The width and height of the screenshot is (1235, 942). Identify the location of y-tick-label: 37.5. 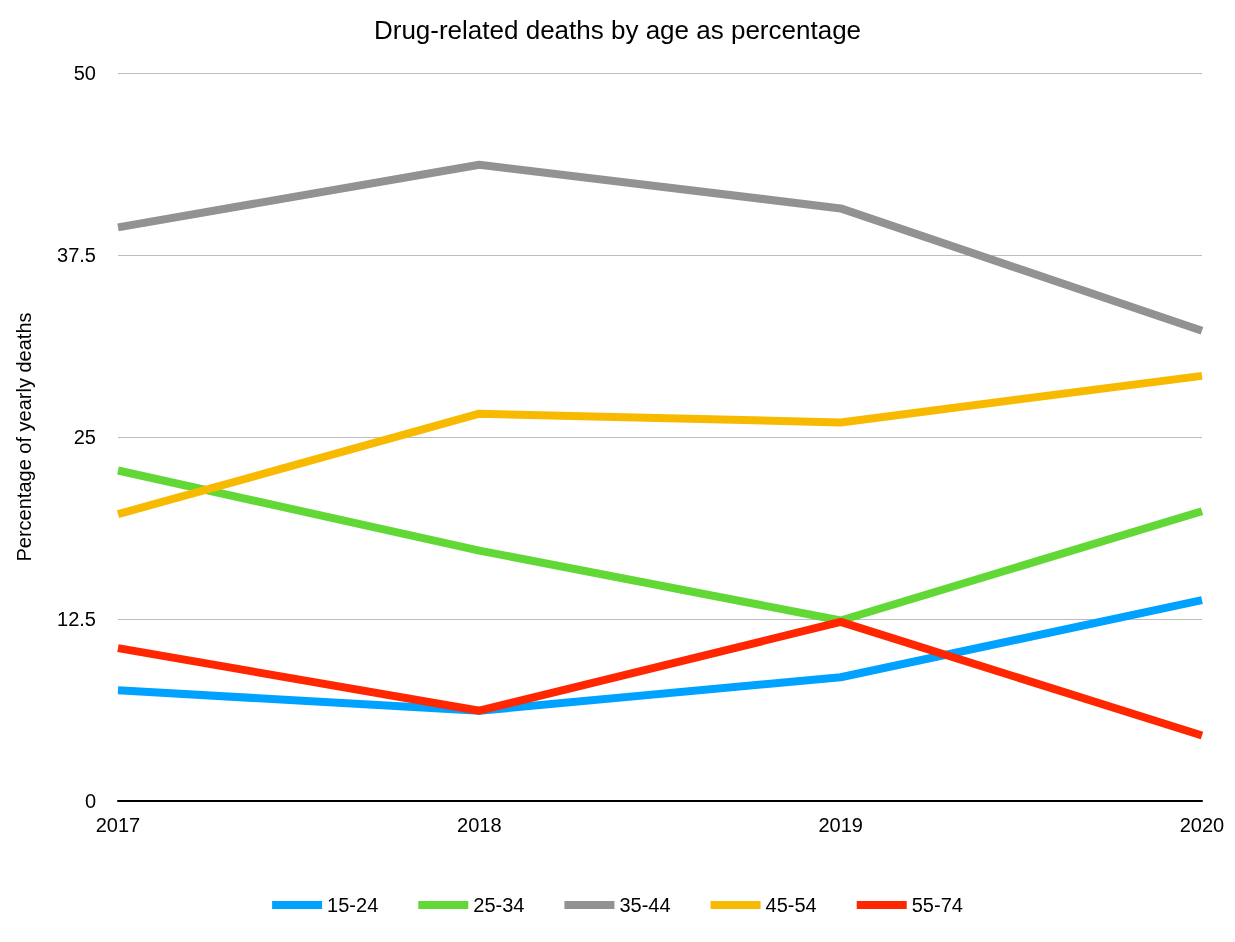
(76, 255).